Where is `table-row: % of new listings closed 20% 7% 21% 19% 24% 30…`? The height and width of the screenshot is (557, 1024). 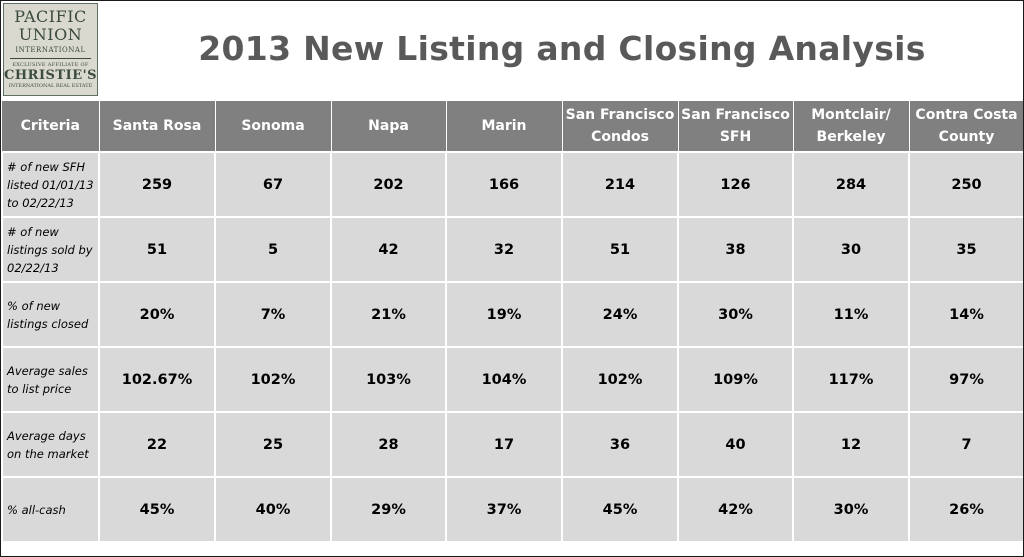
table-row: % of new listings closed 20% 7% 21% 19% 24% 30… is located at coordinates (512, 314).